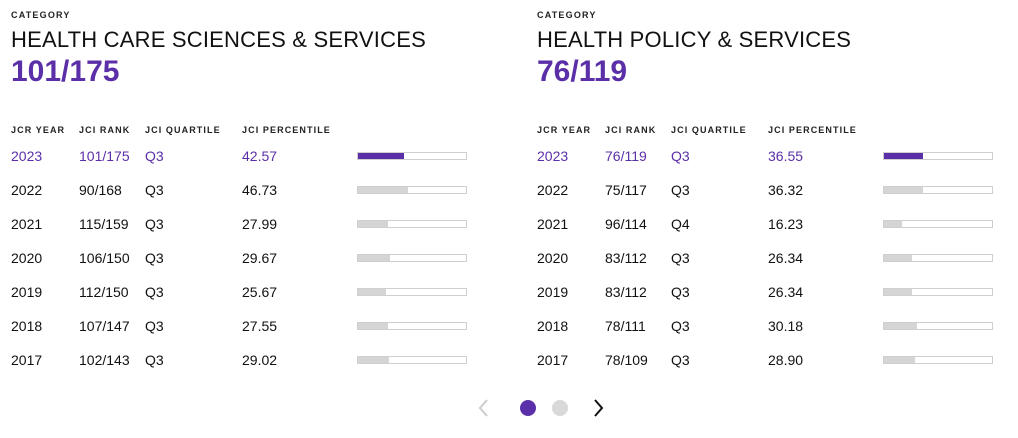  What do you see at coordinates (260, 224) in the screenshot?
I see `cell-percentile: 27.99` at bounding box center [260, 224].